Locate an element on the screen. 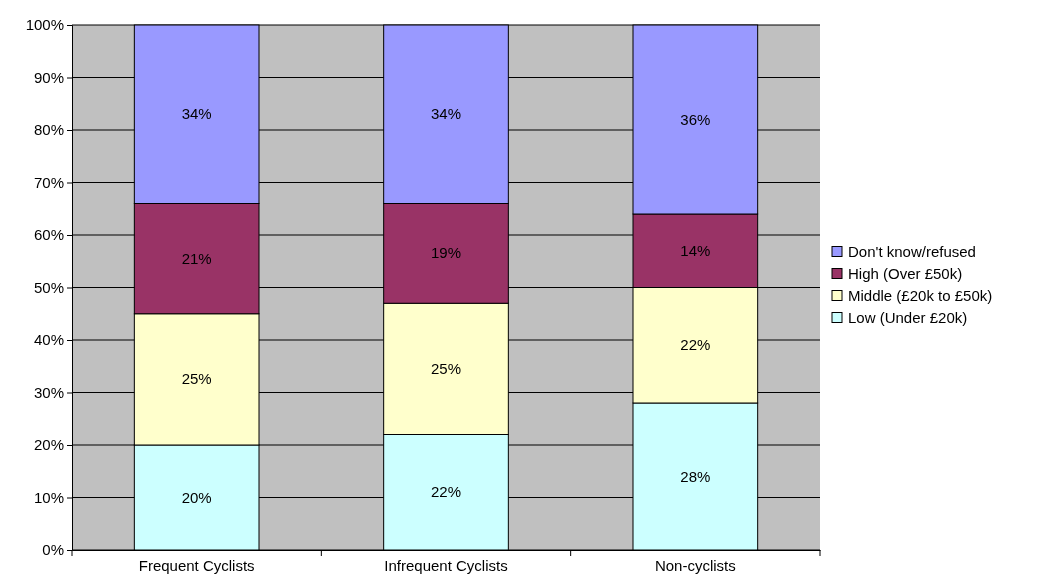 This screenshot has height=588, width=1054. y-tick-label: 50% is located at coordinates (48, 287).